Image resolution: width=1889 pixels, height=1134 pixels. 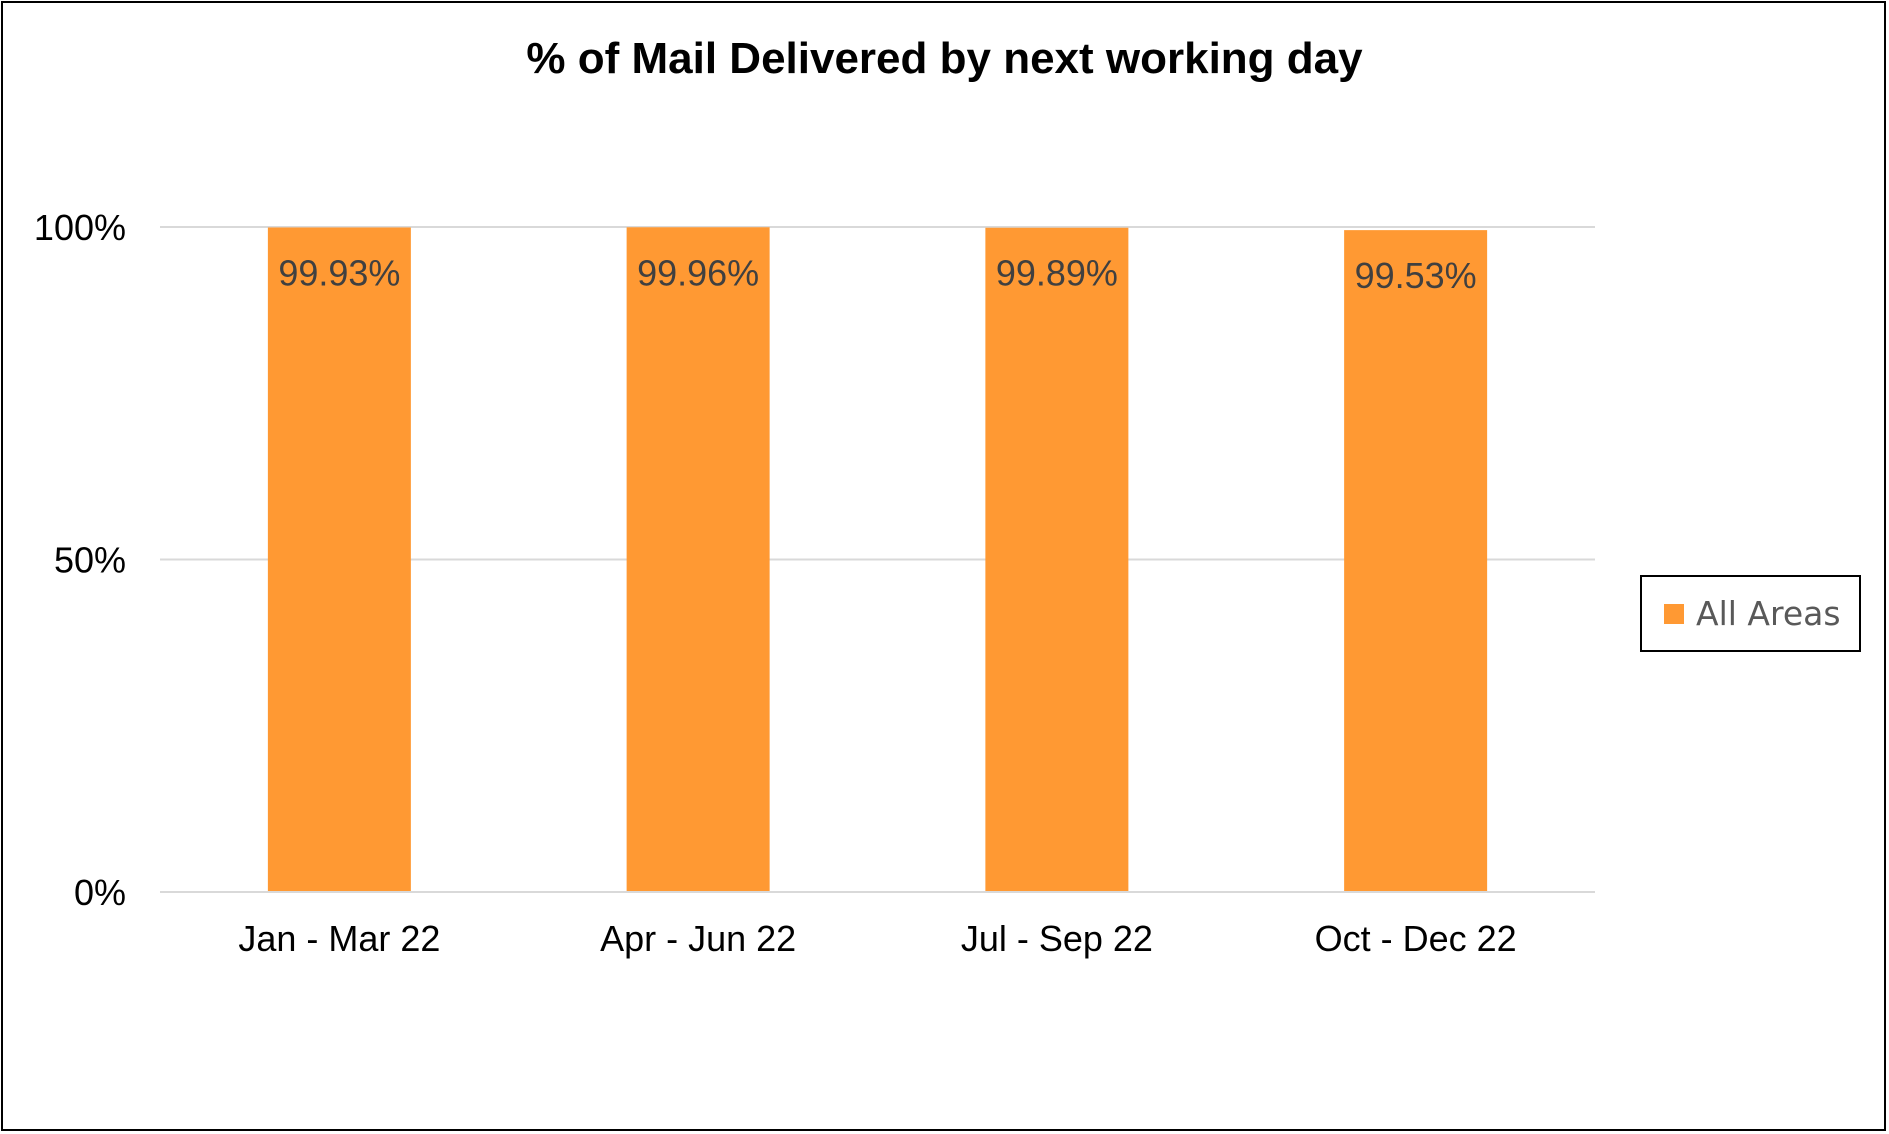 I want to click on data-label: 99.96%, so click(x=698, y=272).